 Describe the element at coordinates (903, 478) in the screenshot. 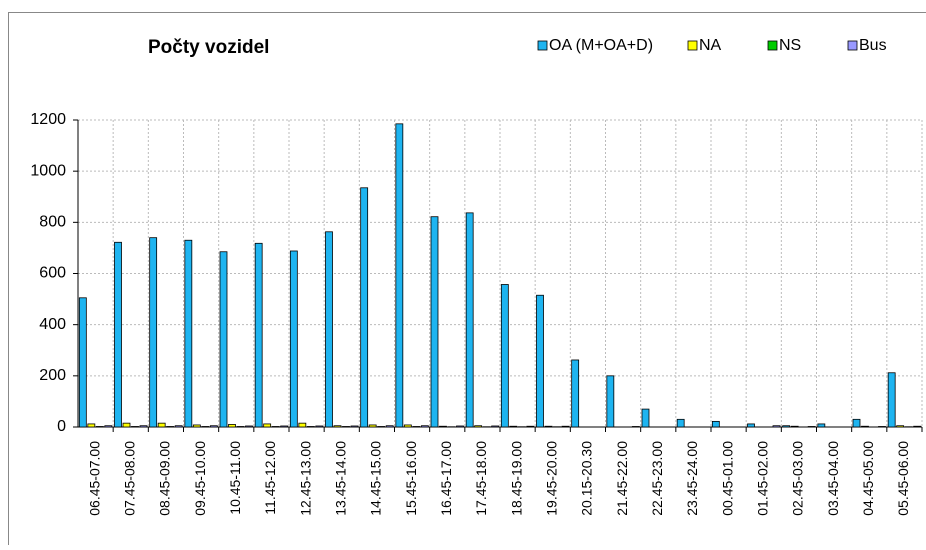

I see `x-tick-label: 05.45-06.00` at that location.